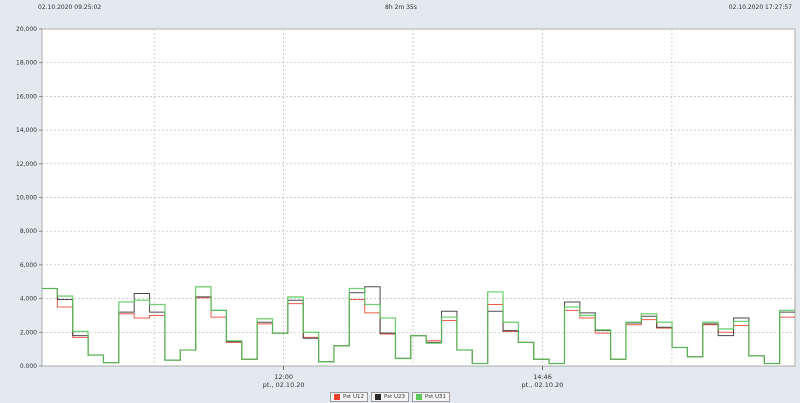 The image size is (800, 403). Describe the element at coordinates (70, 7) in the screenshot. I see `start-time: 02.10.2020 09:25:02` at that location.